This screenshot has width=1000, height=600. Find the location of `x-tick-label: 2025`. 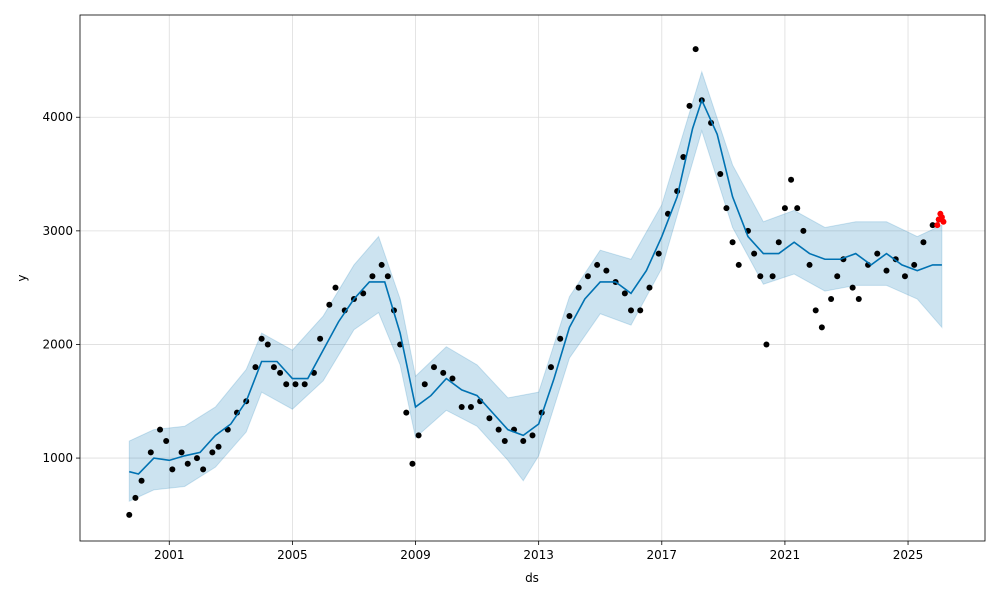

x-tick-label: 2025 is located at coordinates (908, 555).